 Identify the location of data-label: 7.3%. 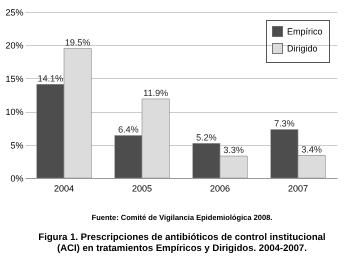
(284, 123).